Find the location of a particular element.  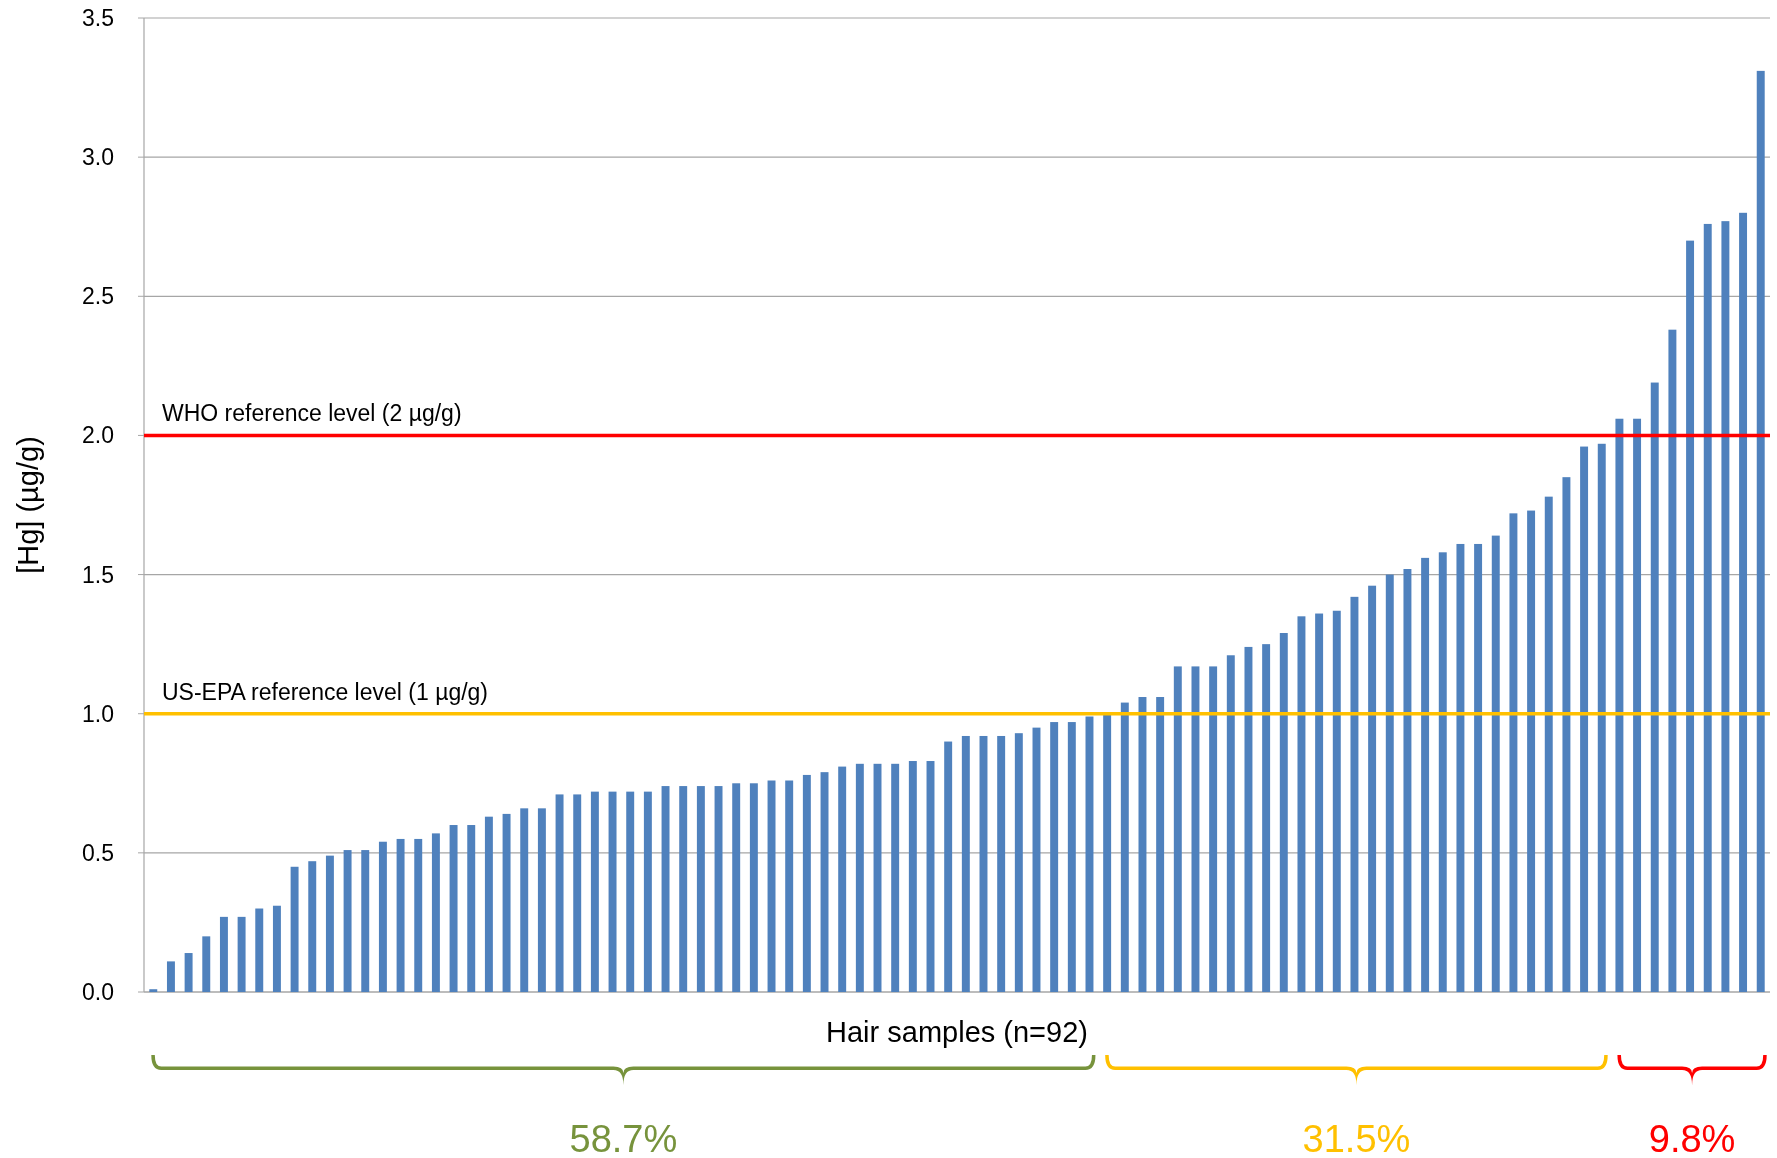

y-tick-label: 2.0 is located at coordinates (98, 435).